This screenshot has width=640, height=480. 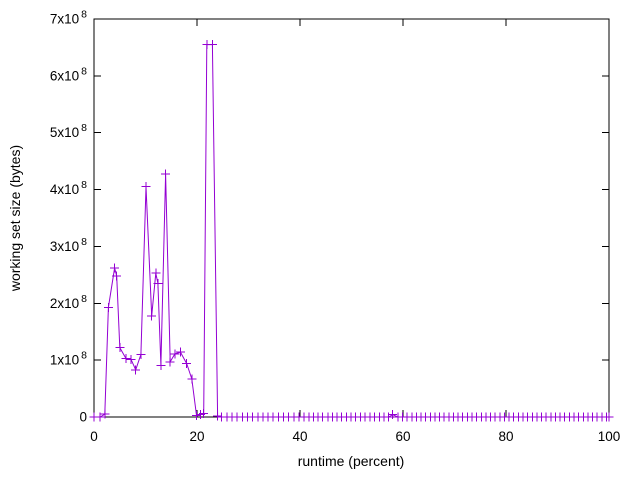 What do you see at coordinates (68, 359) in the screenshot?
I see `y-tick-label: 1x10 8` at bounding box center [68, 359].